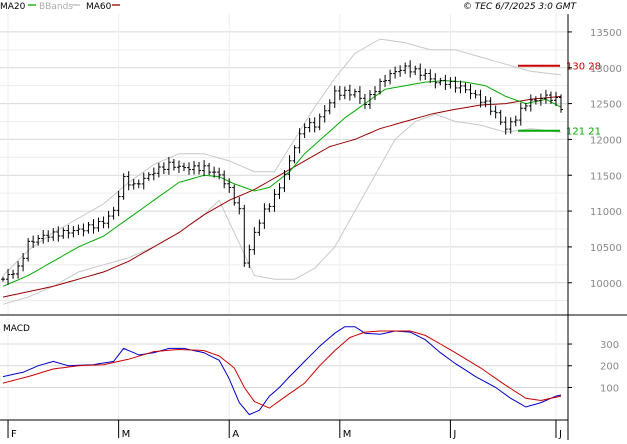 Image resolution: width=627 pixels, height=444 pixels. Describe the element at coordinates (583, 67) in the screenshot. I see `level-marker-label: 130 28` at that location.